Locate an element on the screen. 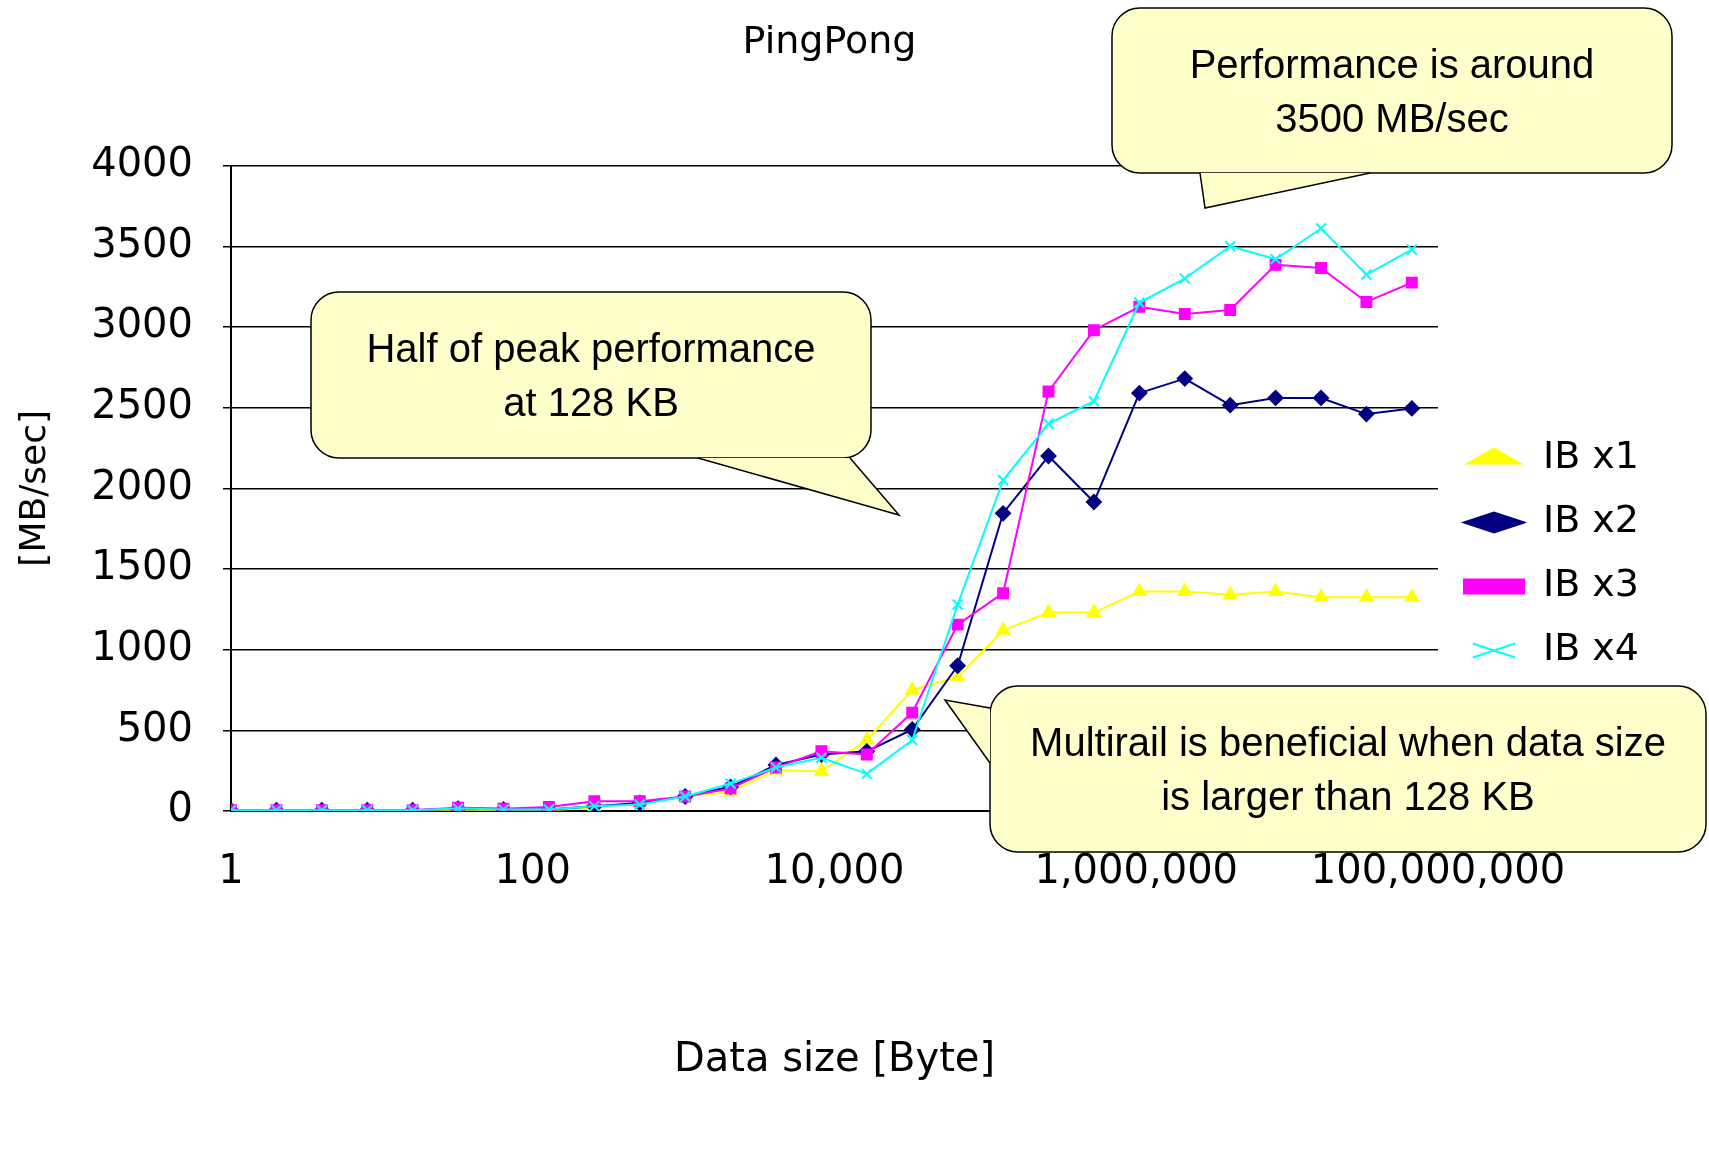  x-tick-label: 1 is located at coordinates (231, 869).